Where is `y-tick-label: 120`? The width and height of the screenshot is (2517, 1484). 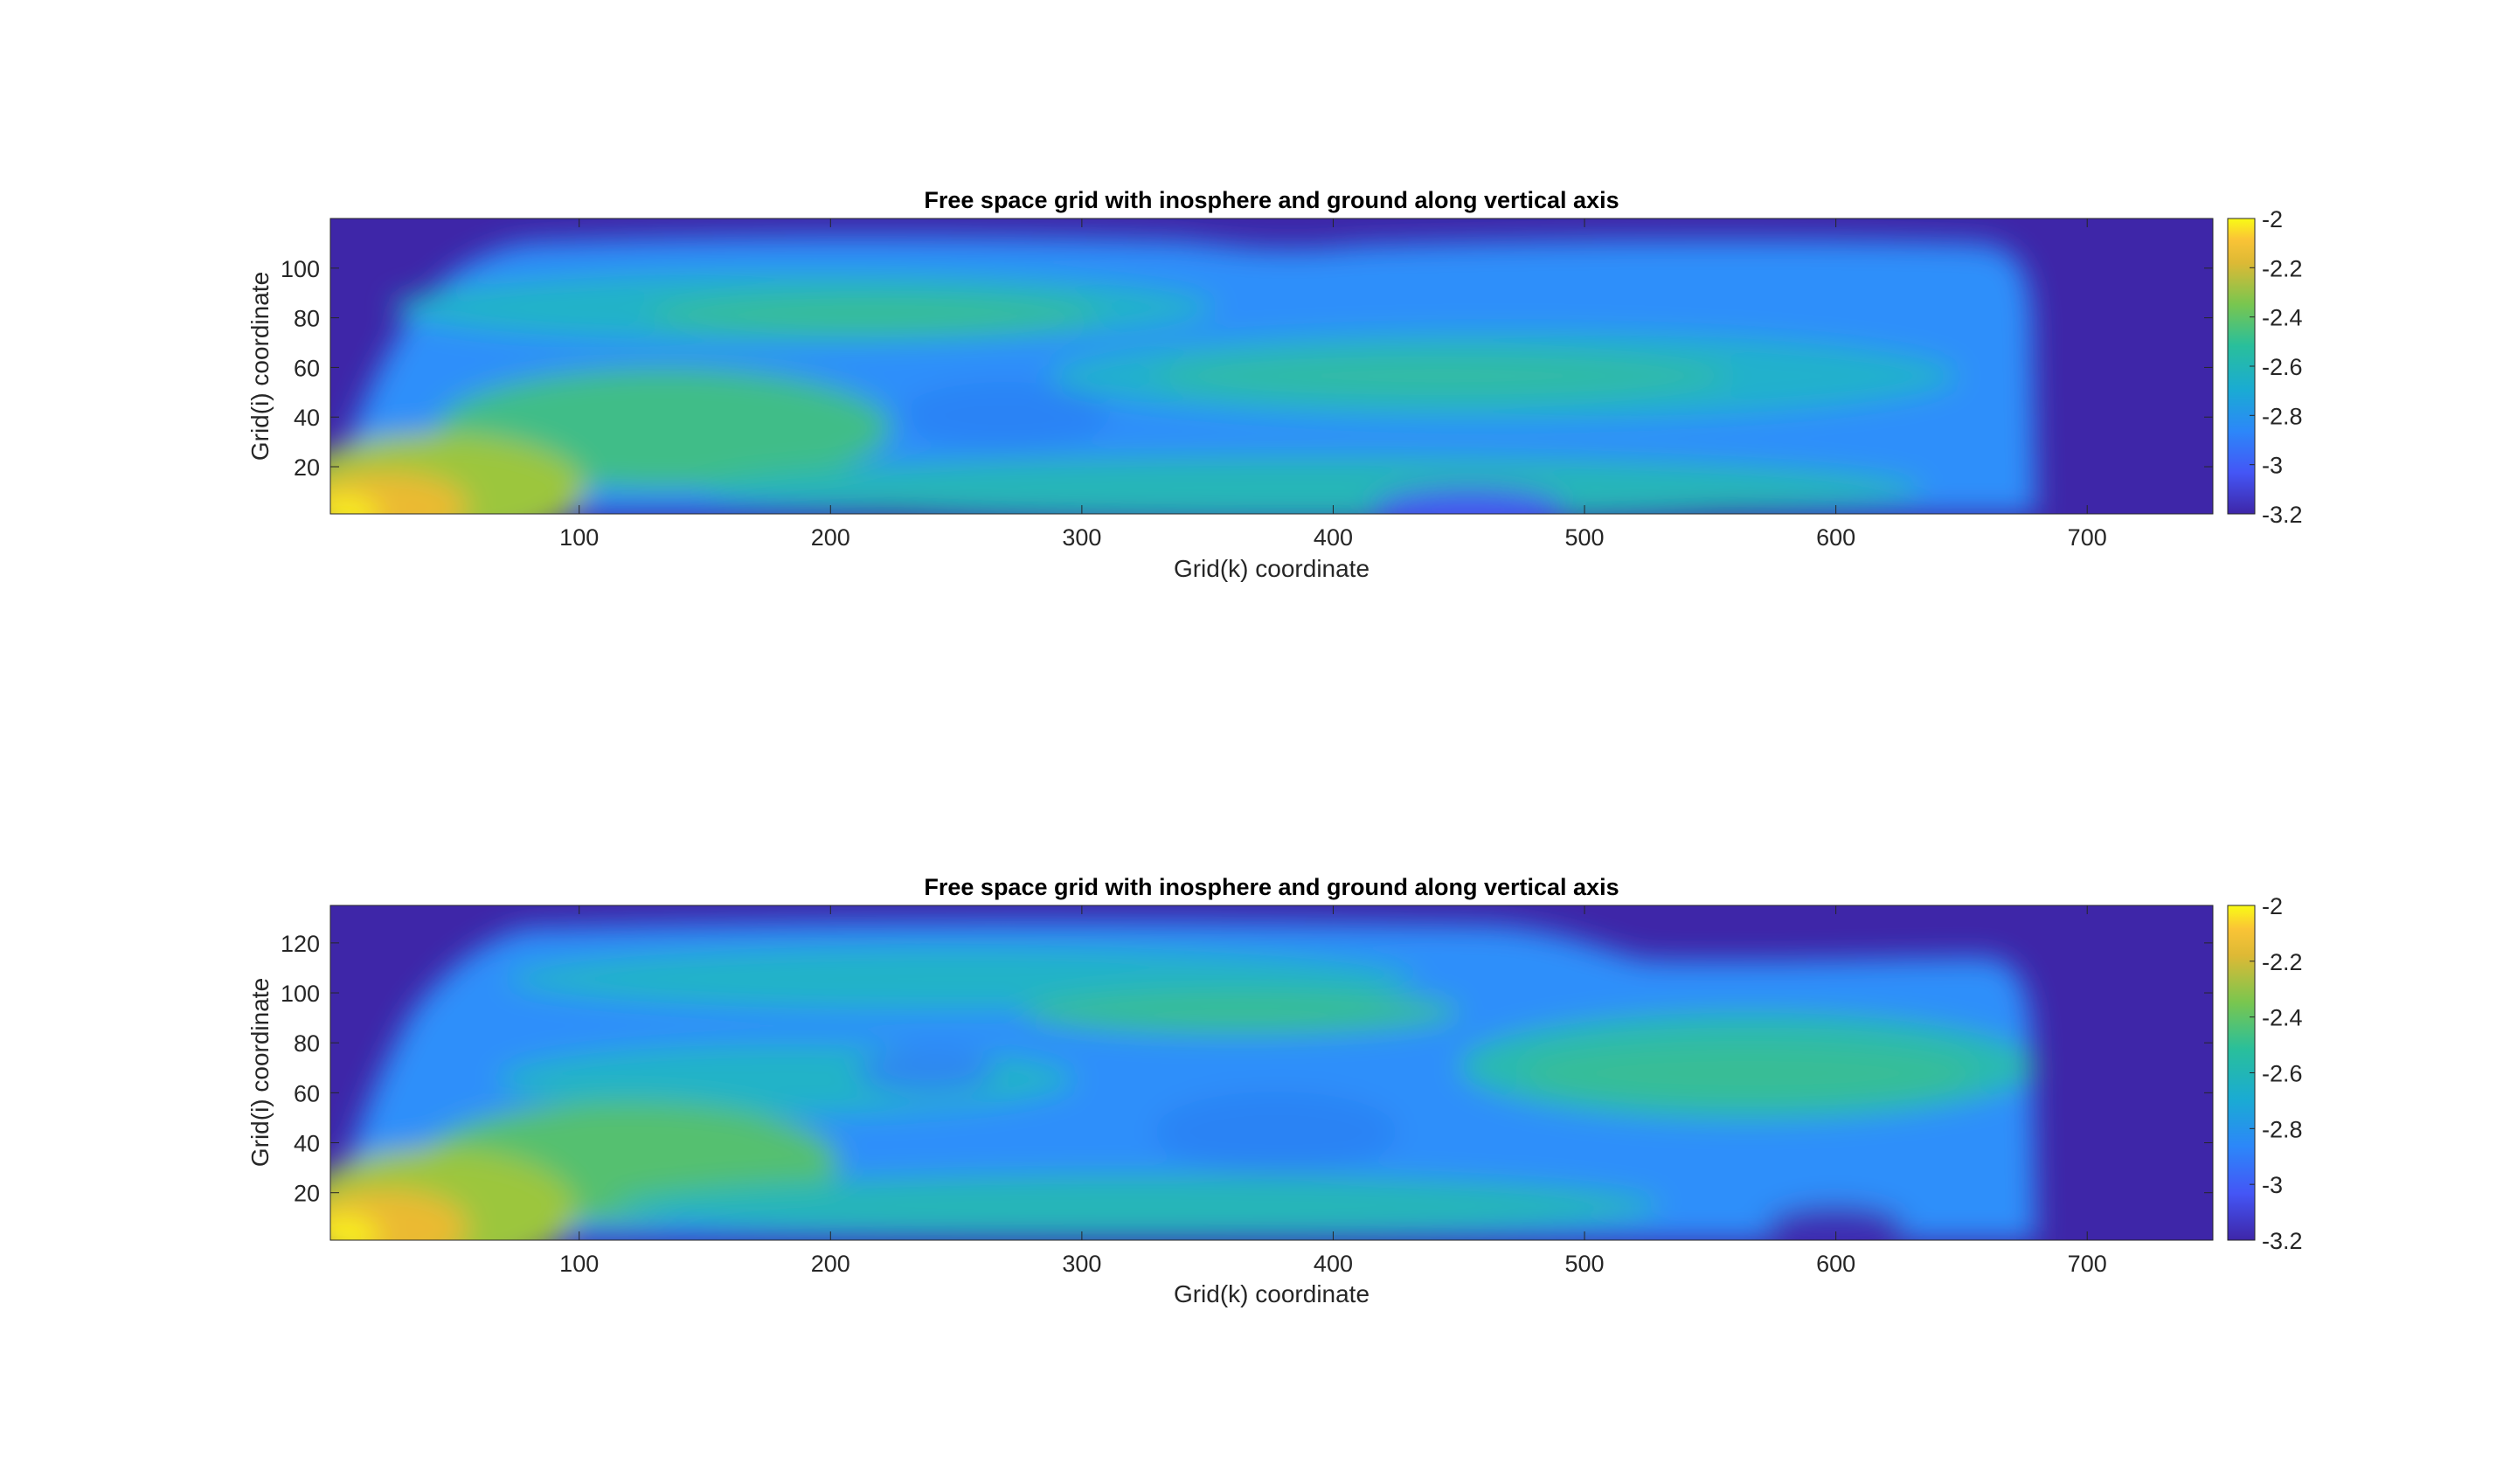 y-tick-label: 120 is located at coordinates (300, 944).